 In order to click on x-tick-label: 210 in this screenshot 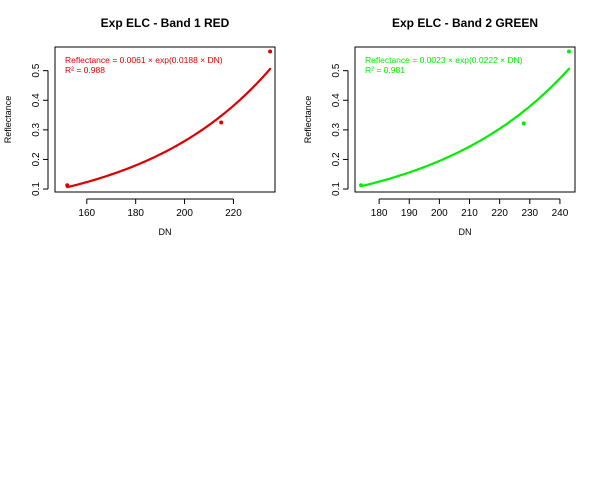, I will do `click(469, 213)`.